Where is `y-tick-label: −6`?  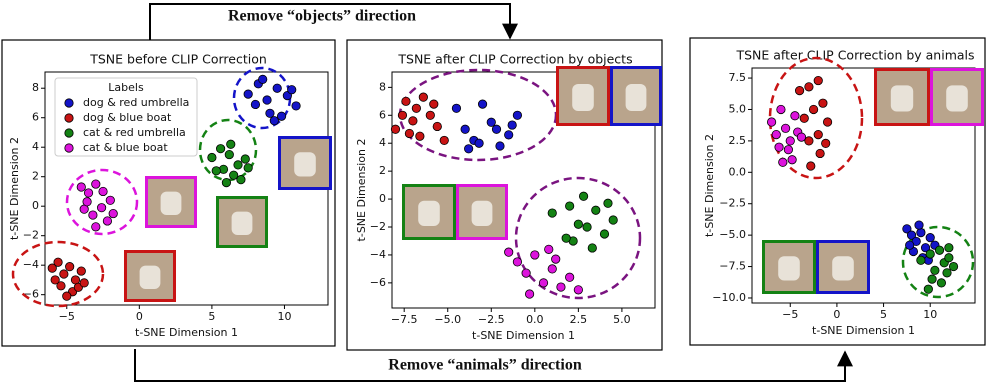 y-tick-label: −6 is located at coordinates (31, 294).